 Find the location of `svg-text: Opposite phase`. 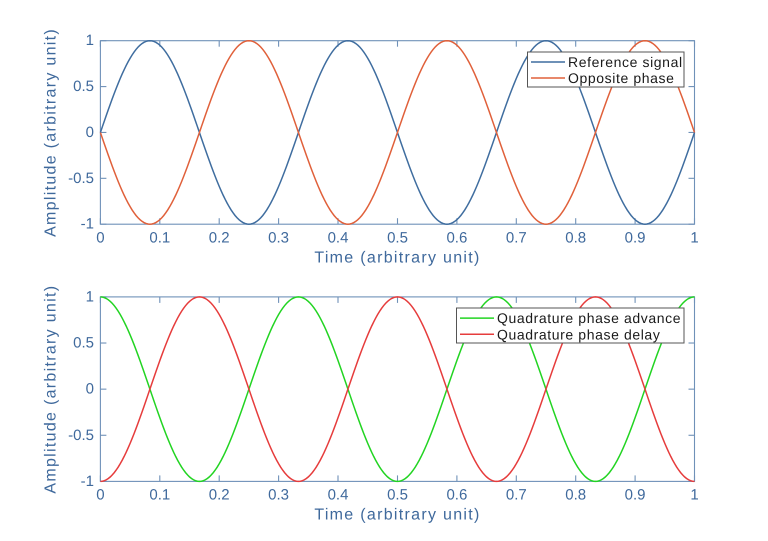

svg-text: Opposite phase is located at coordinates (621, 78).